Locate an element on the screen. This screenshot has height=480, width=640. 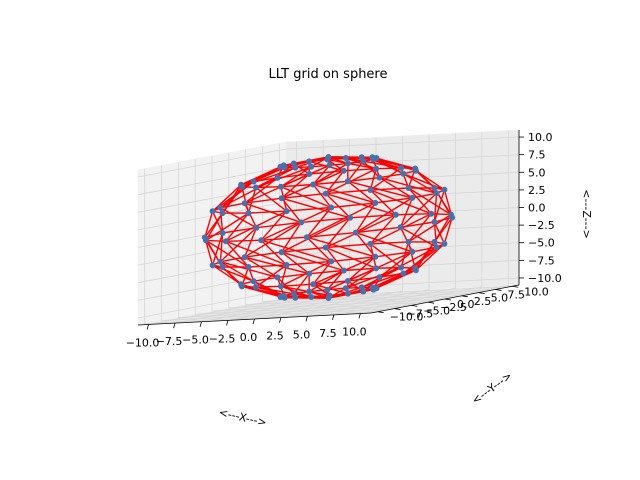
x-tick-label: −5.0 is located at coordinates (195, 340).